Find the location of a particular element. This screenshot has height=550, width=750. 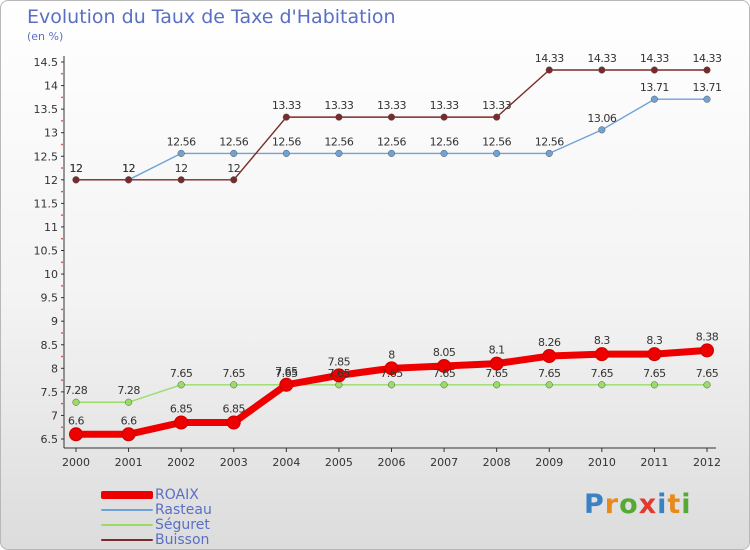

y-tick-label: 8 is located at coordinates (54, 368).